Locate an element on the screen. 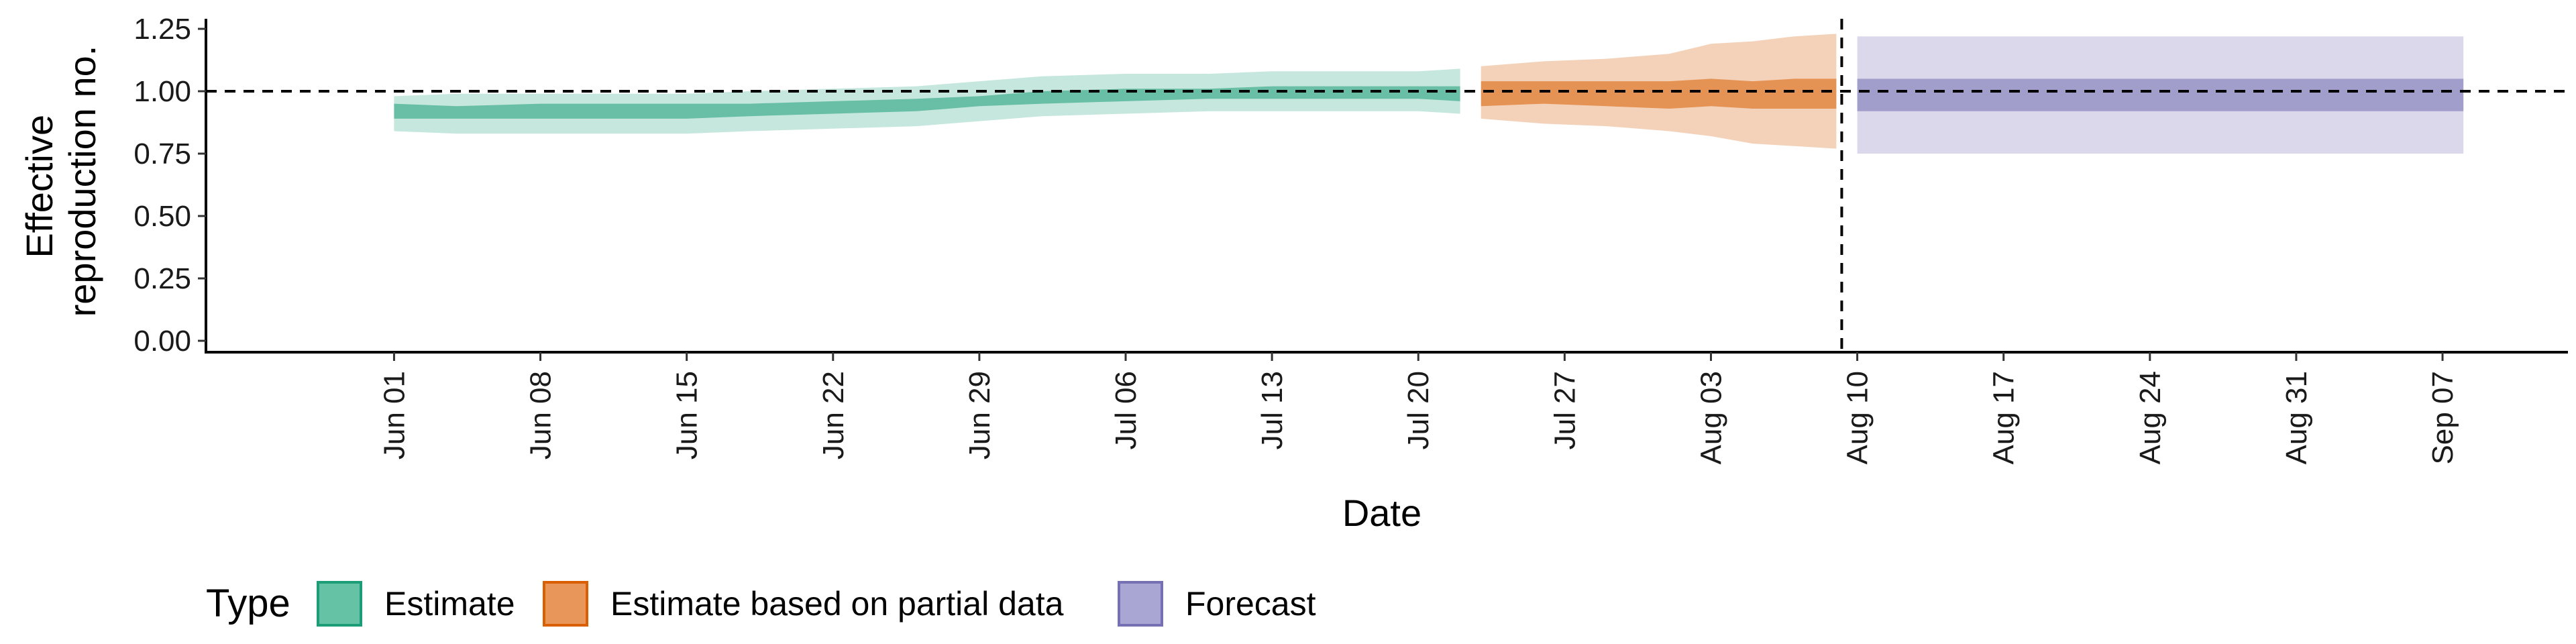 The width and height of the screenshot is (2576, 644). x-tick-label: Jul 27 is located at coordinates (1564, 410).